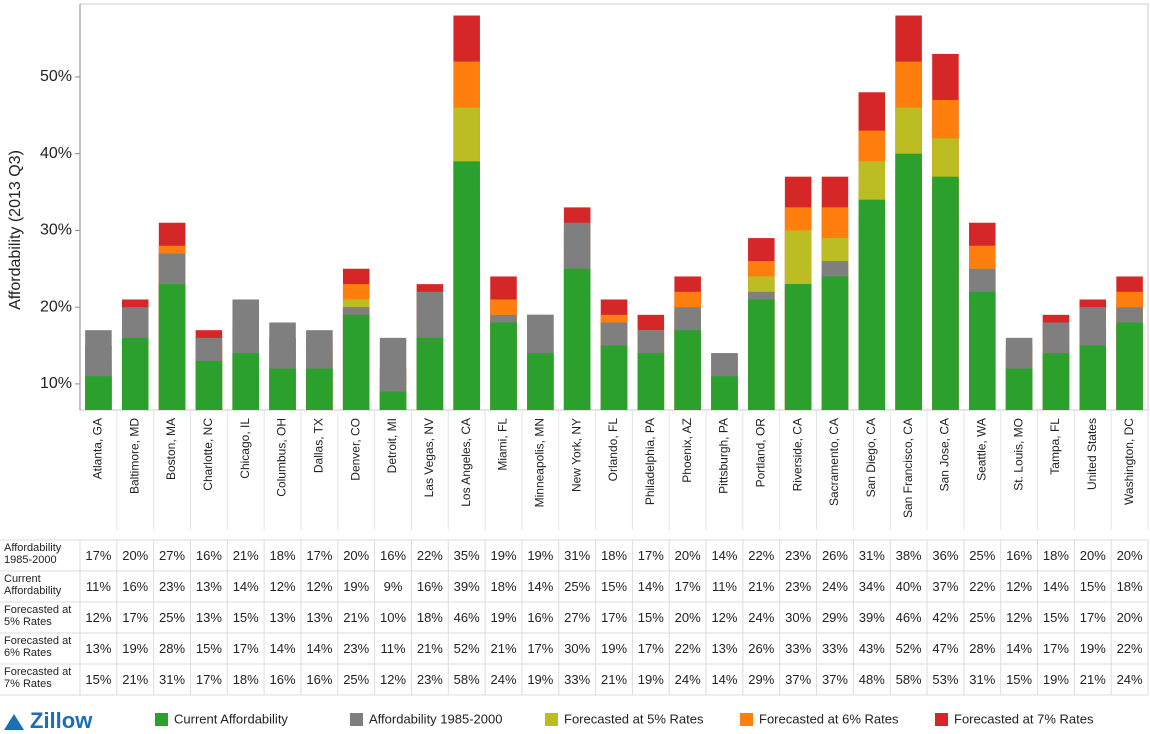 This screenshot has width=1150, height=734. I want to click on x-tick-label: Detroit, MI, so click(392, 445).